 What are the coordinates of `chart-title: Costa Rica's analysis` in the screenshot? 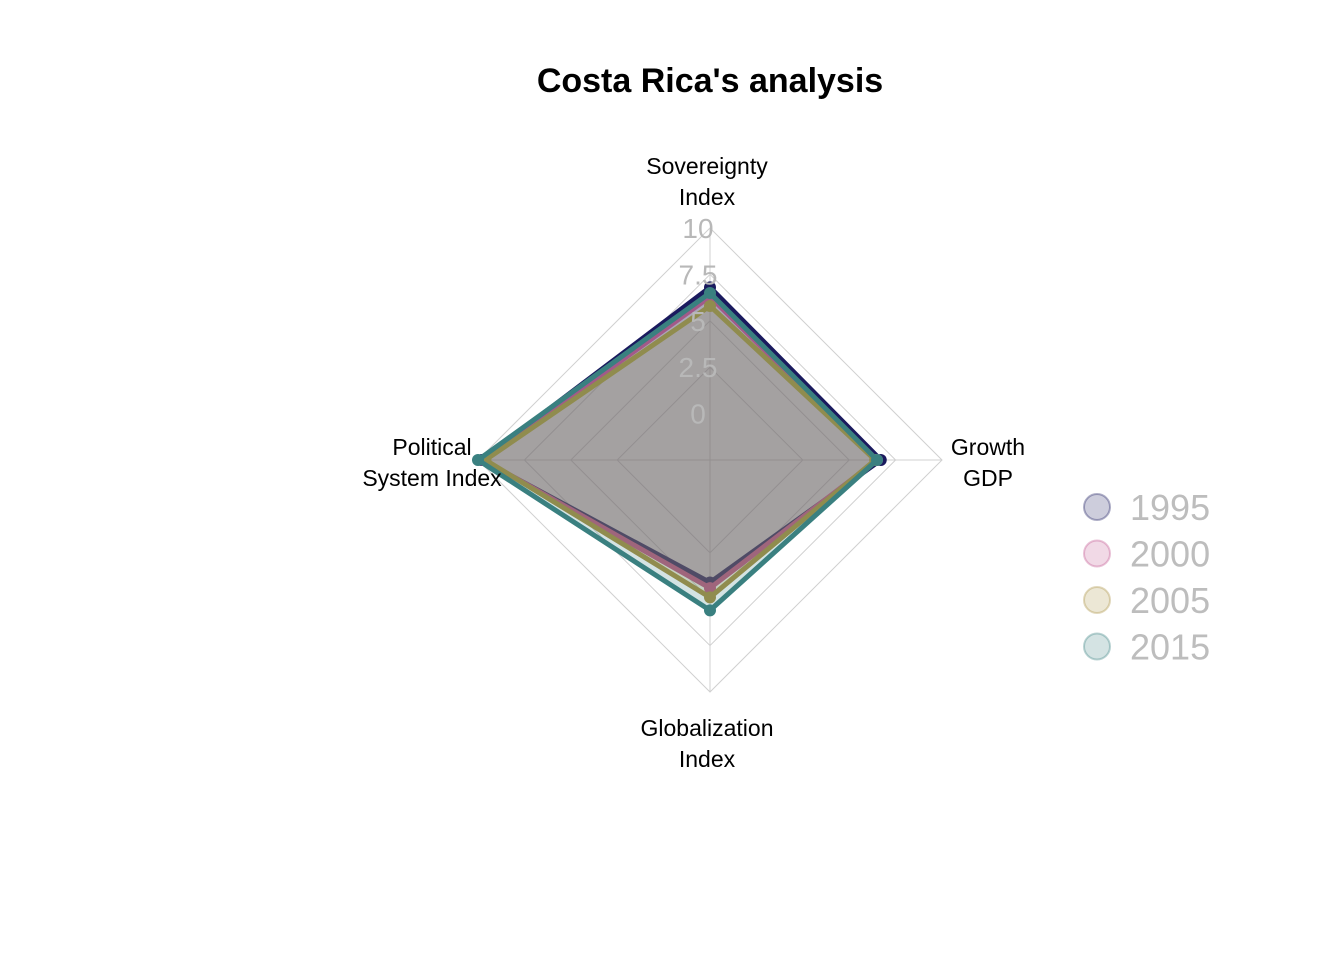 It's located at (710, 81).